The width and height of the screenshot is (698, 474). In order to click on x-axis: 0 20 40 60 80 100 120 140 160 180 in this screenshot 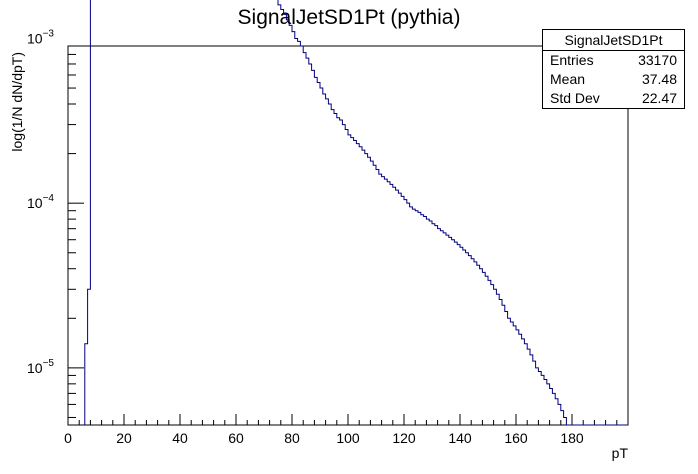, I will do `click(346, 430)`.